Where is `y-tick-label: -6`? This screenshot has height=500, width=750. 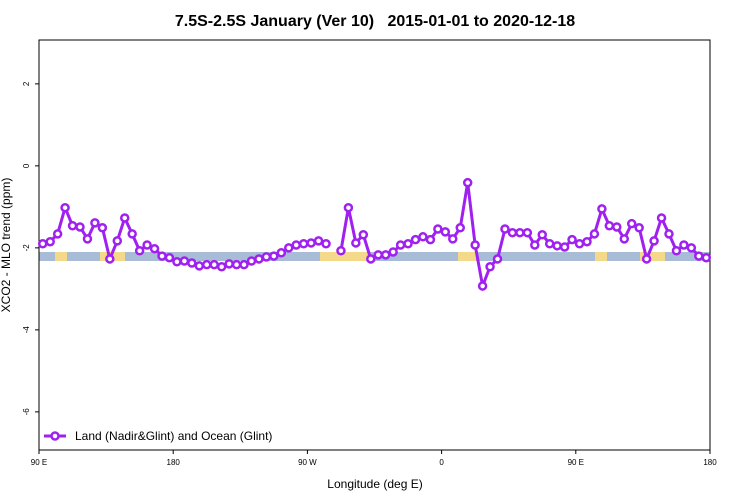
y-tick-label: -6 is located at coordinates (26, 412).